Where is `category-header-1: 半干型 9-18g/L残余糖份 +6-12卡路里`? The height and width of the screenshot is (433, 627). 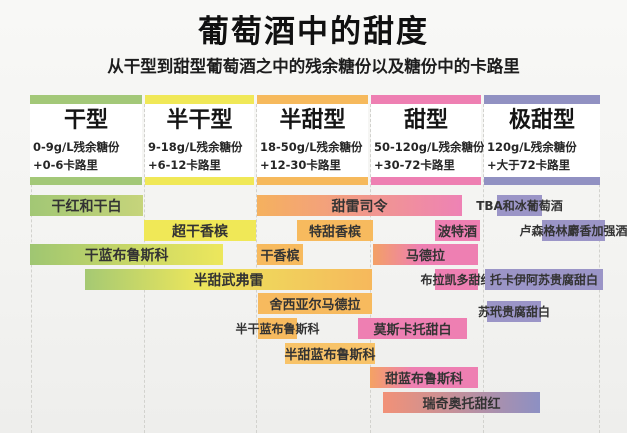 category-header-1: 半干型 9-18g/L残余糖份 +6-12卡路里 is located at coordinates (199, 140).